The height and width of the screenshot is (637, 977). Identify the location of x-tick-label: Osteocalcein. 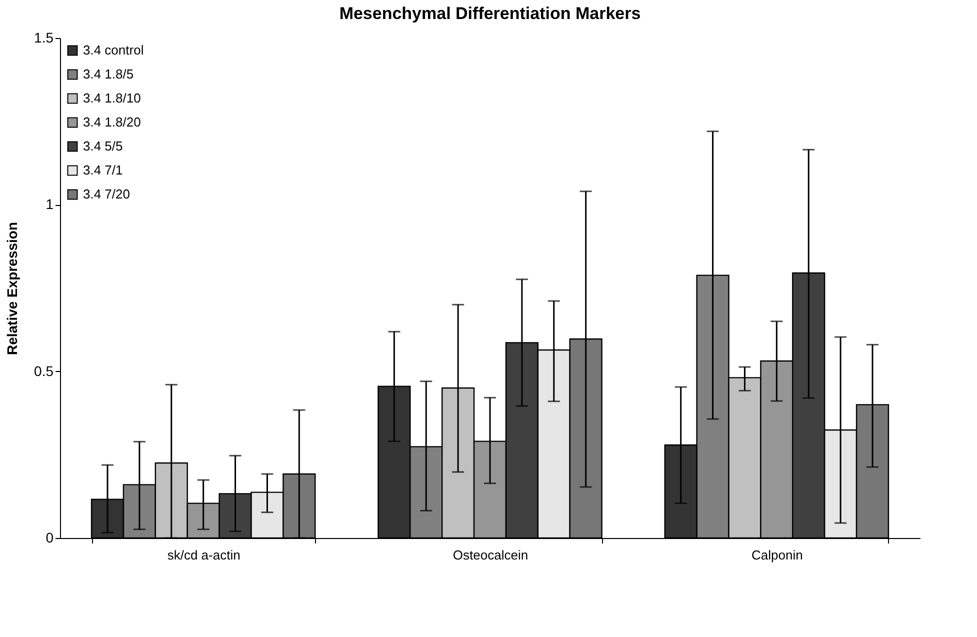
(490, 555).